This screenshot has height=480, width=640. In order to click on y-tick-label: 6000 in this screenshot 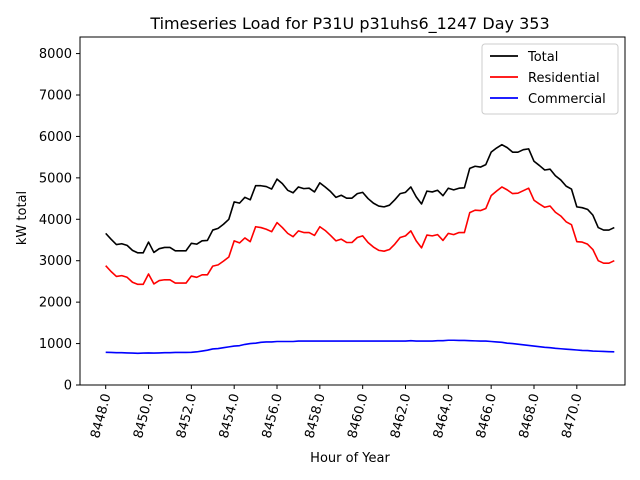, I will do `click(55, 137)`.